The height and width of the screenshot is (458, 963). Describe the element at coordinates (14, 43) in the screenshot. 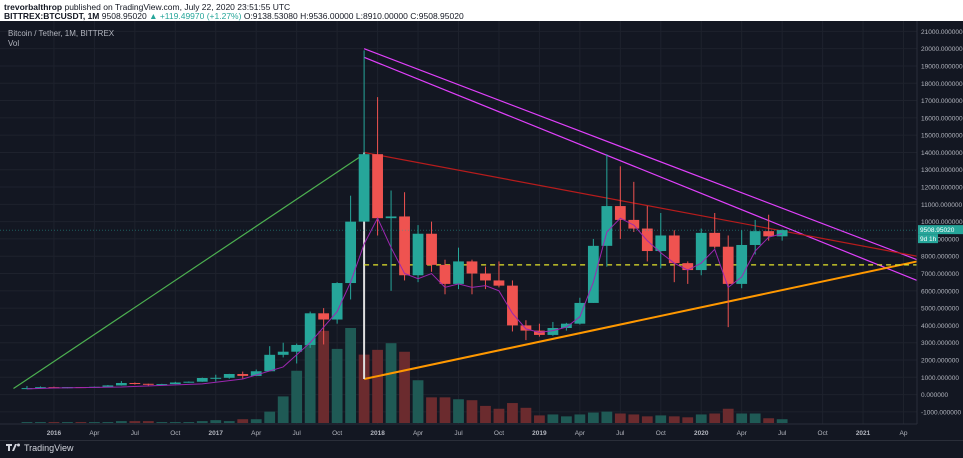

I see `legend-vol: Vol` at that location.